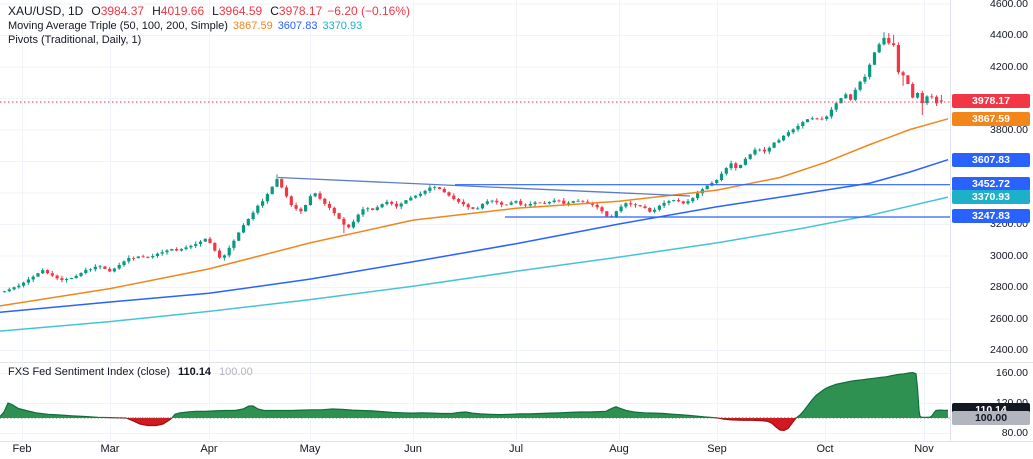 This screenshot has width=1033, height=459. What do you see at coordinates (474, 424) in the screenshot?
I see `sentiment-area-negative` at bounding box center [474, 424].